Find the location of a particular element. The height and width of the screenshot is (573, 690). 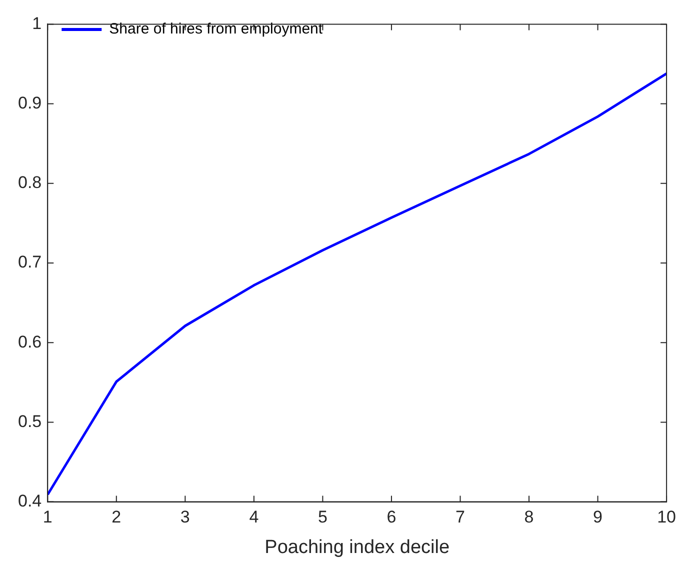

y-tick-label: 0.4 is located at coordinates (30, 500).